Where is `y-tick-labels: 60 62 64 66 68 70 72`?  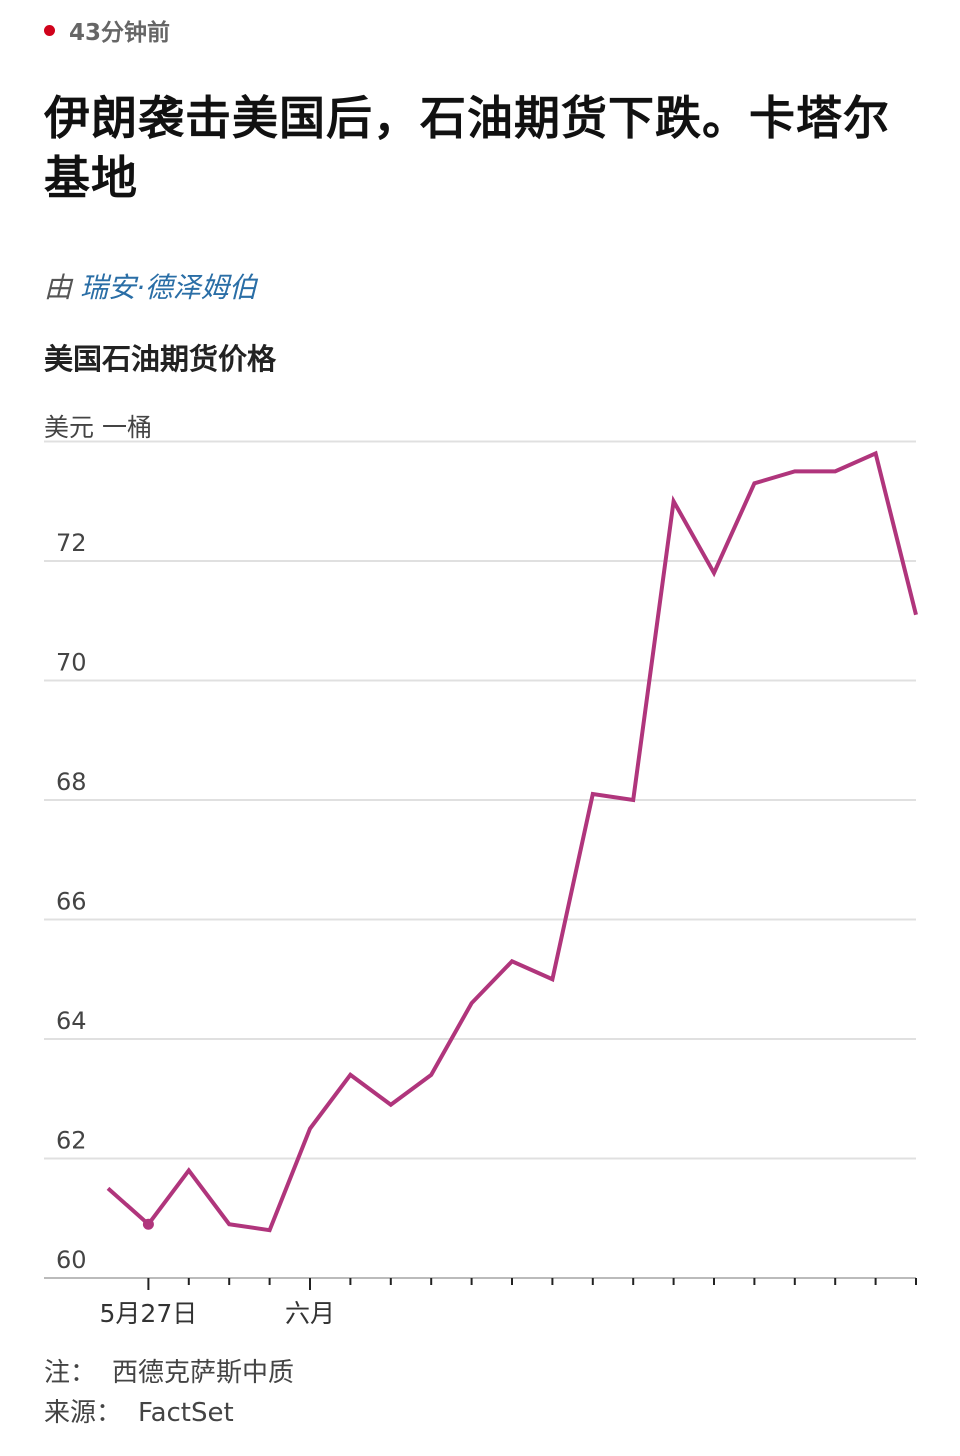
y-tick-labels: 60 62 64 66 68 70 72 is located at coordinates (71, 901).